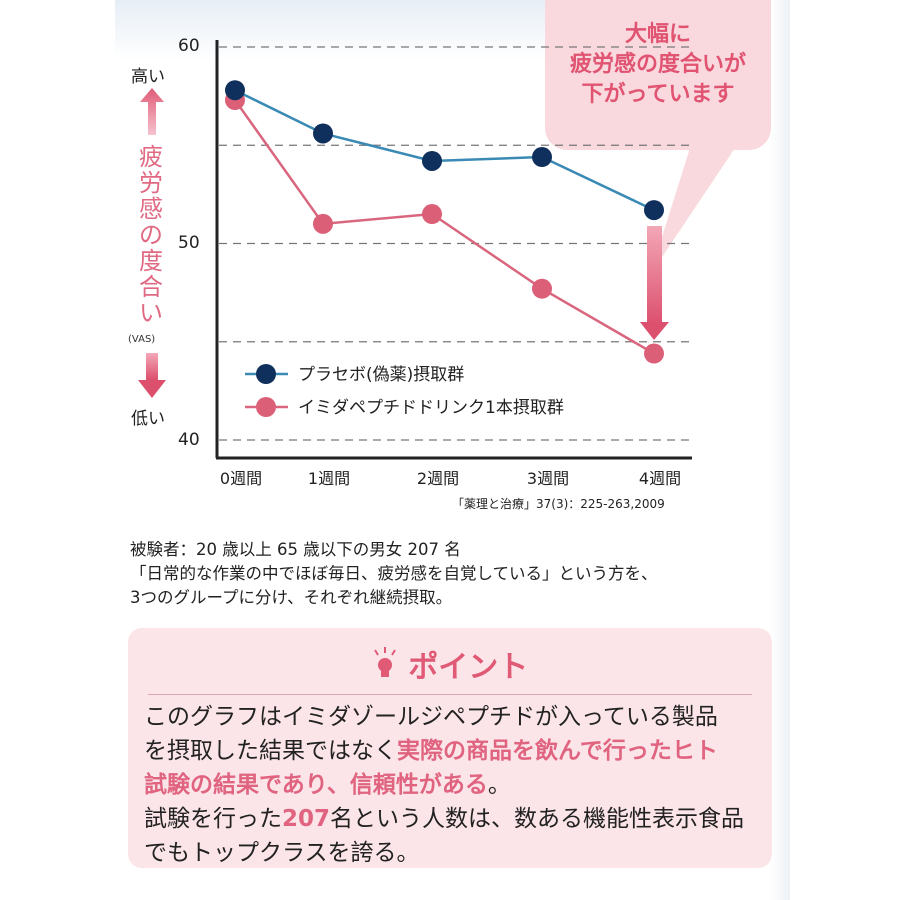 Image resolution: width=900 pixels, height=900 pixels. Describe the element at coordinates (557, 751) in the screenshot. I see `highlight-text: 実際の商品を飲んで行ったヒト` at that location.